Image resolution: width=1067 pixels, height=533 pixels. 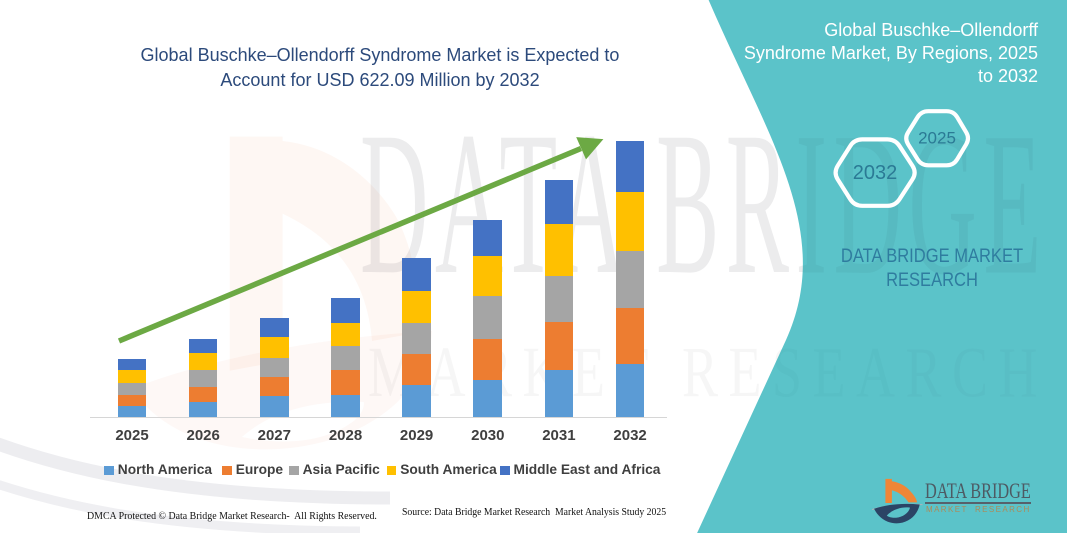 I want to click on svg-text: 2025, so click(x=937, y=138).